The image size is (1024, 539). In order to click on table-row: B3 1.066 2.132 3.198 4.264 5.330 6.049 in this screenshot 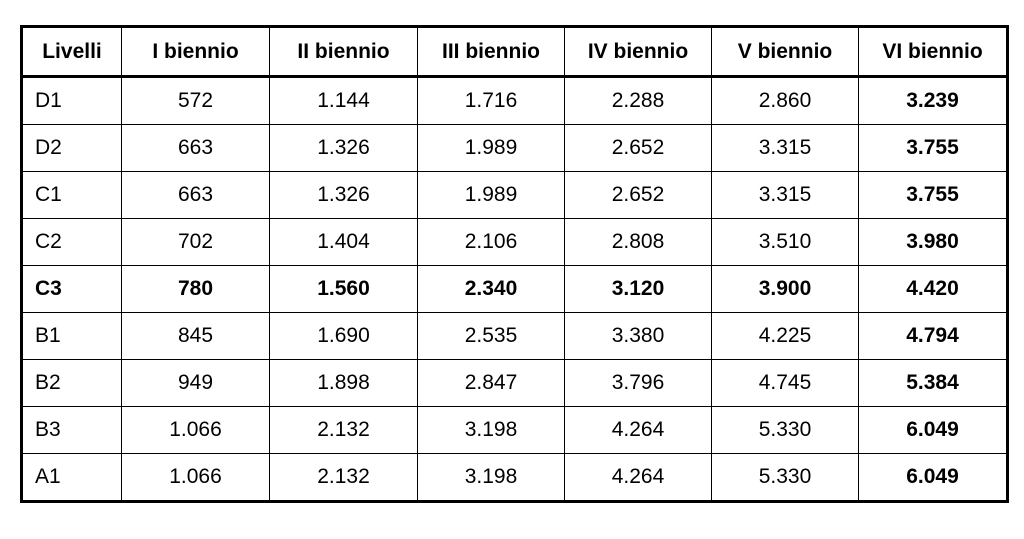, I will do `click(514, 430)`.